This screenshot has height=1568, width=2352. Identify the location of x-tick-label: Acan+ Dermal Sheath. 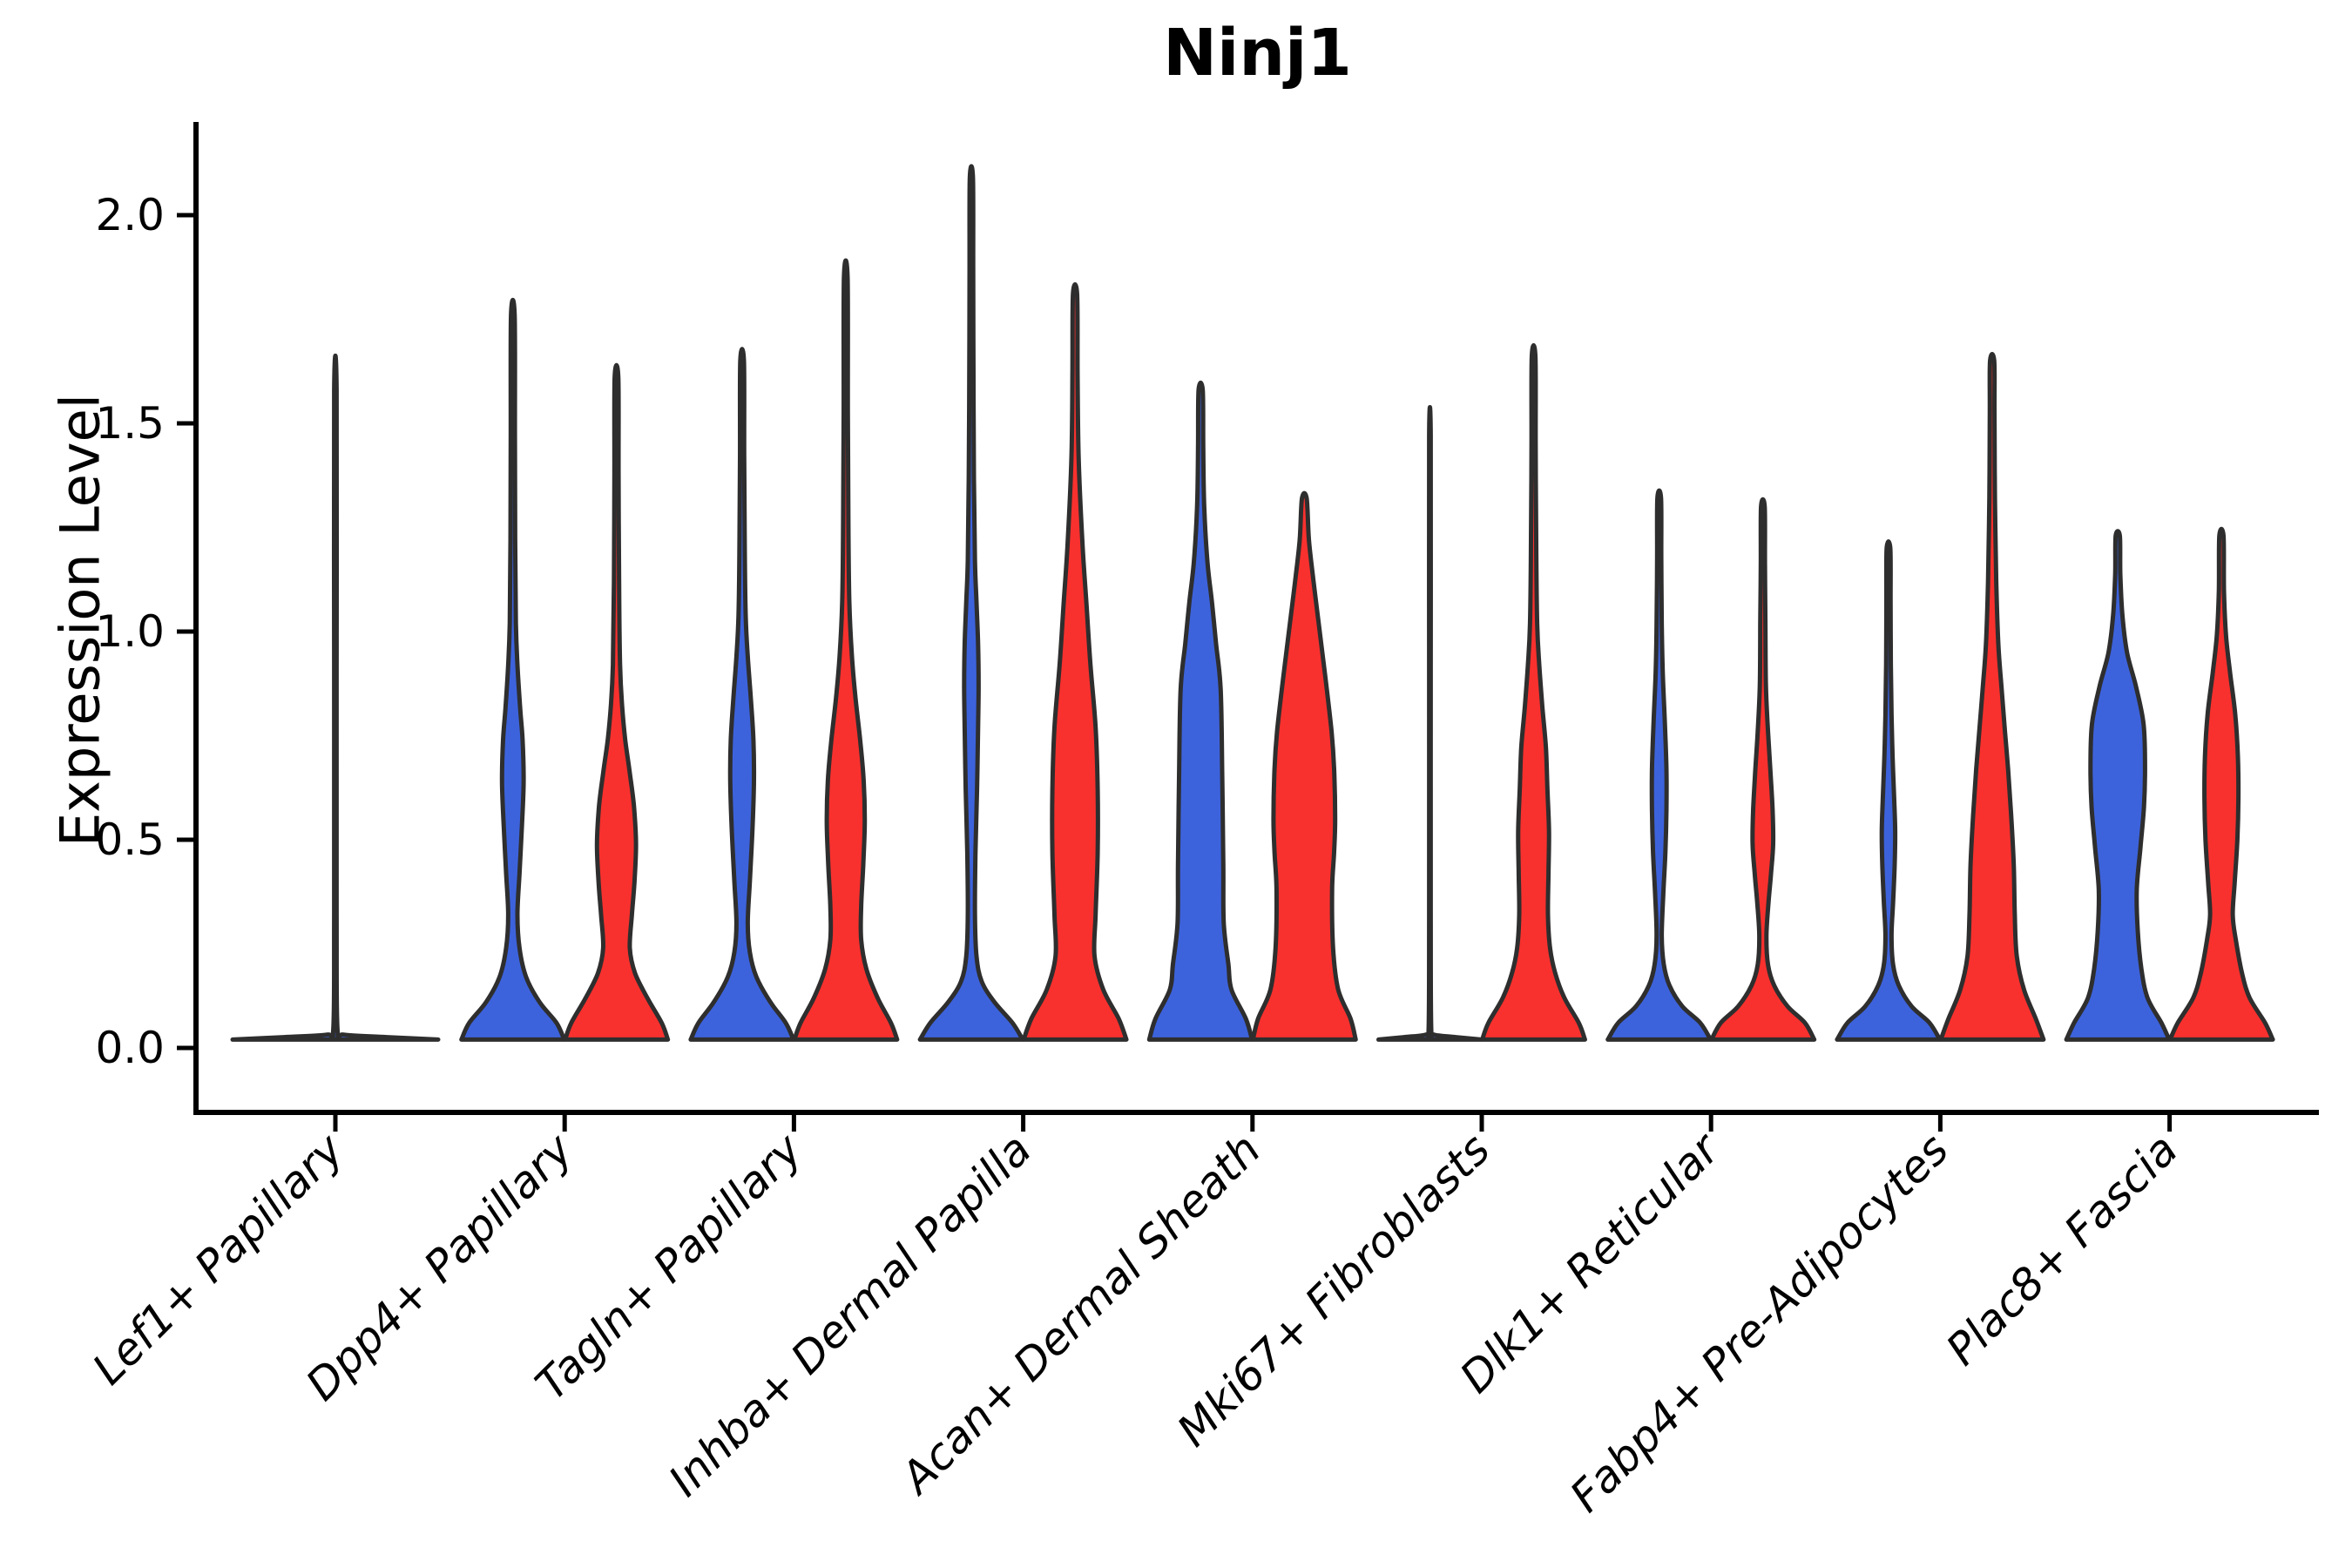
(1079, 1314).